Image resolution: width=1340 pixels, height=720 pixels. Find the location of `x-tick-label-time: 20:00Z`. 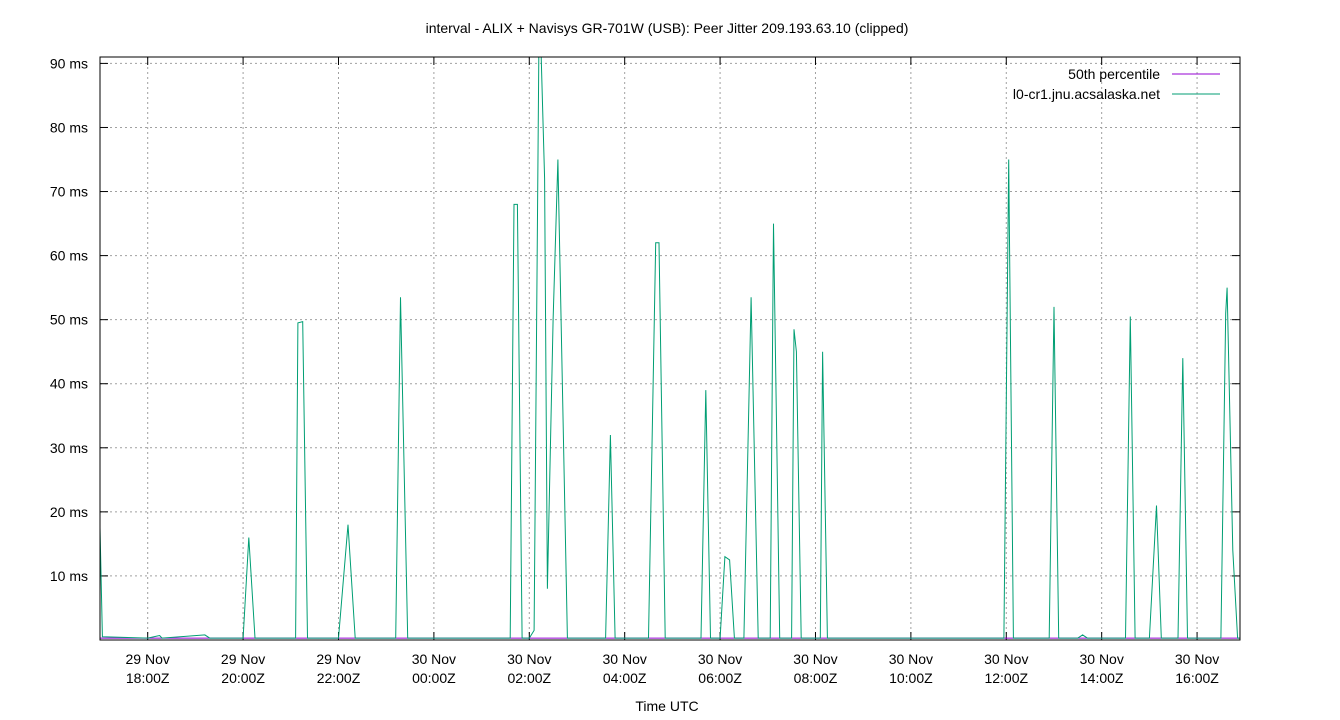

x-tick-label-time: 20:00Z is located at coordinates (243, 678).